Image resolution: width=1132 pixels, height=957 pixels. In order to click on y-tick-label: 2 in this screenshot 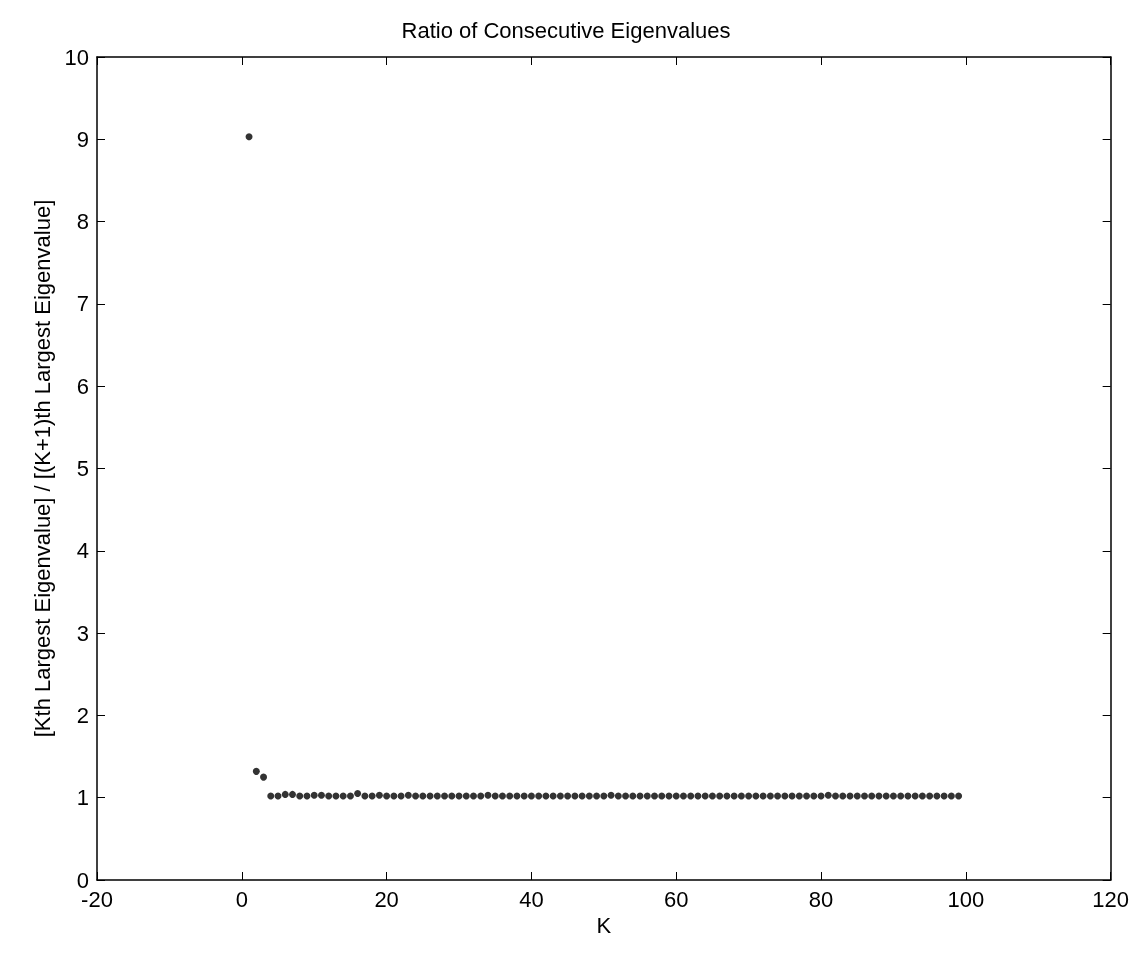, I will do `click(82, 715)`.